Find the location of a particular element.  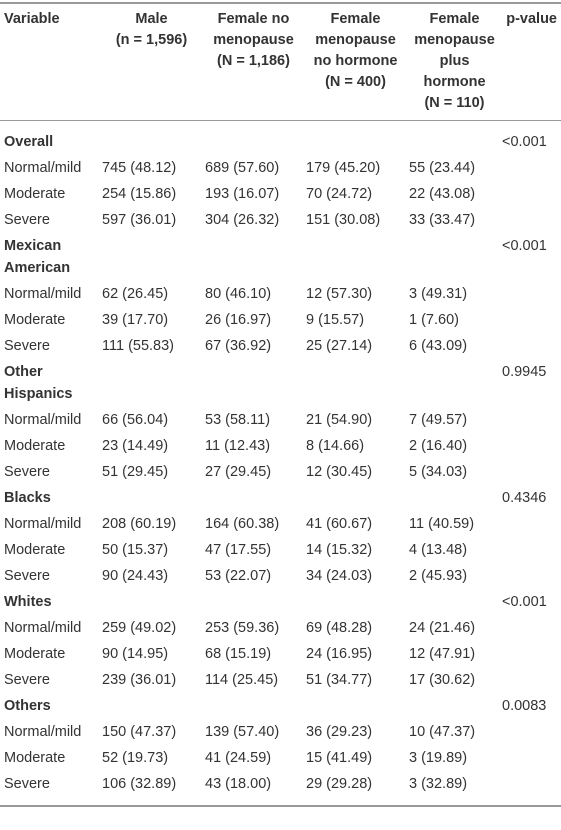

cell-value: 164 (60.38) is located at coordinates (242, 524).